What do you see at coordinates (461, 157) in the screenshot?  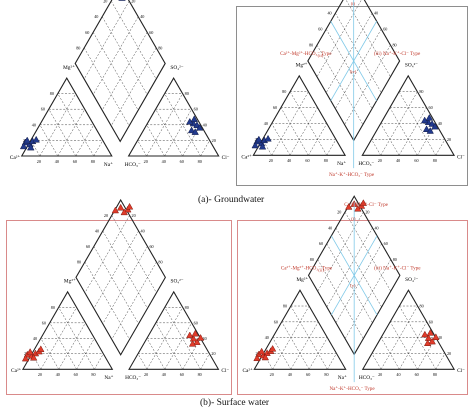 I see `axis-label-cl: Cl⁻` at bounding box center [461, 157].